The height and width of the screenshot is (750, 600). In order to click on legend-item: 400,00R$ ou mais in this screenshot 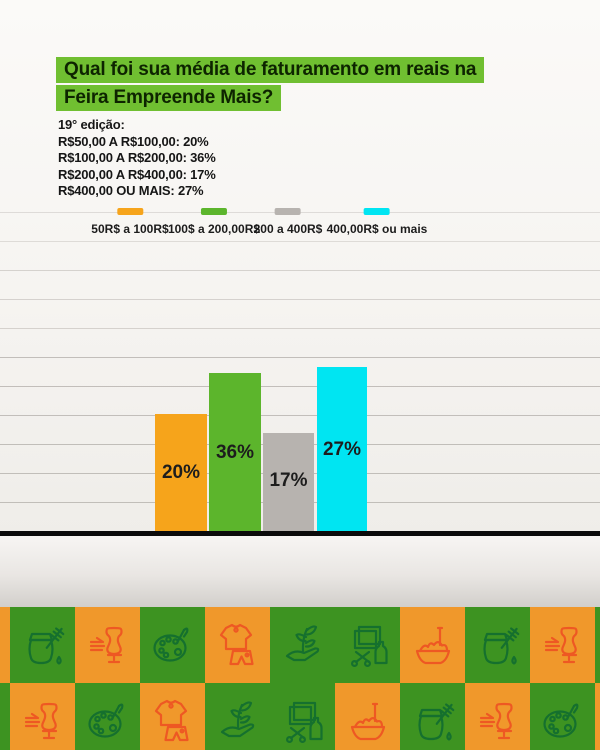, I will do `click(377, 222)`.